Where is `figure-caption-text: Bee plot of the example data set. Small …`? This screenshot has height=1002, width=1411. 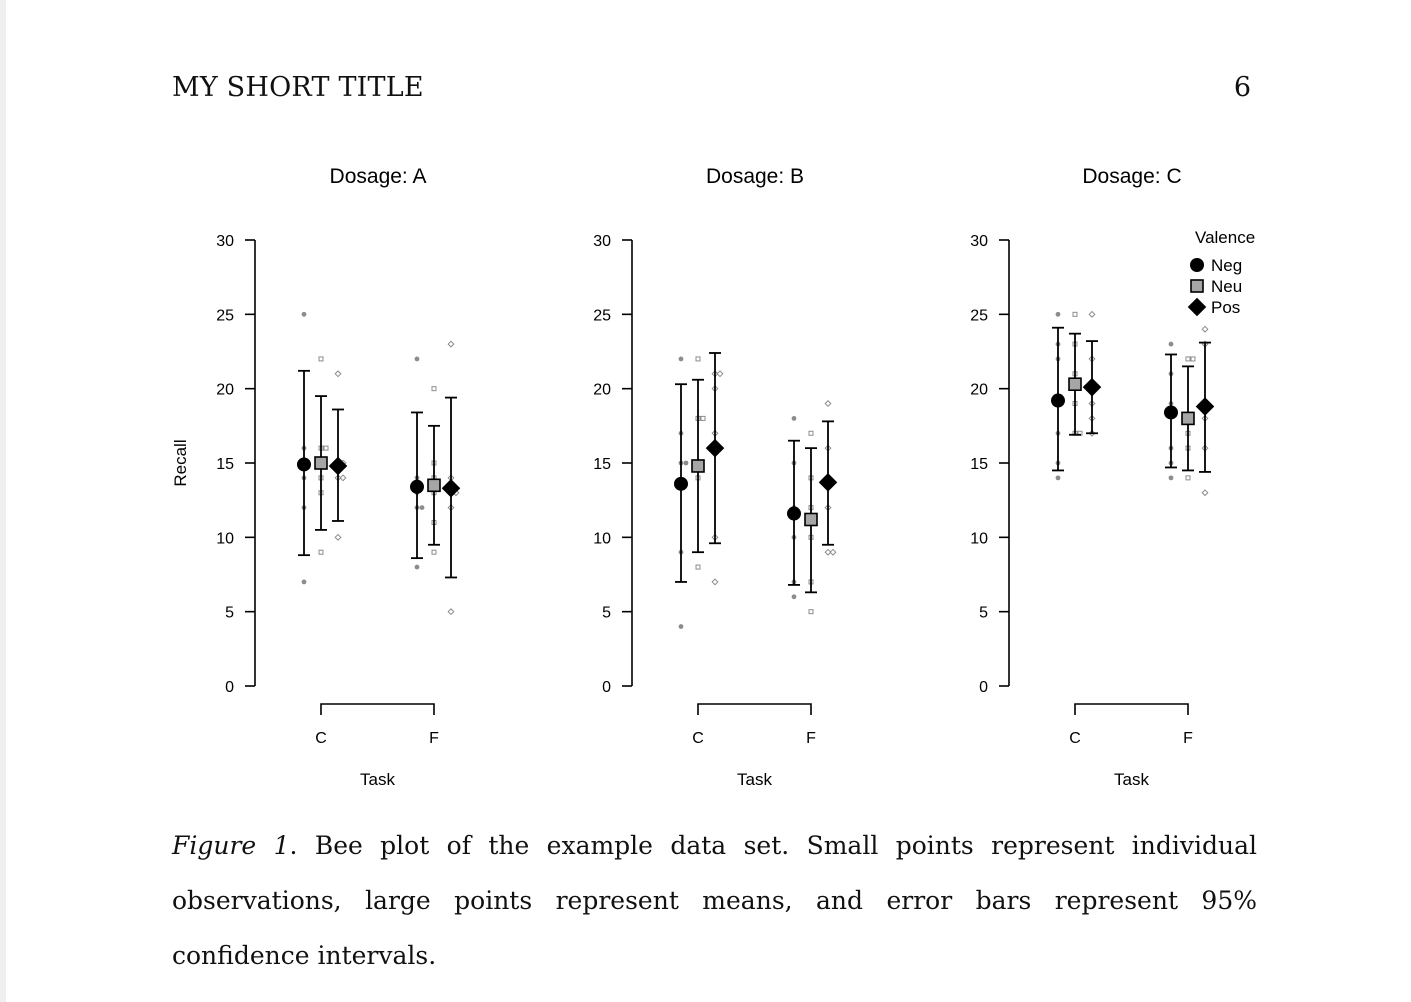
figure-caption-text: Bee plot of the example data set. Small … is located at coordinates (714, 900).